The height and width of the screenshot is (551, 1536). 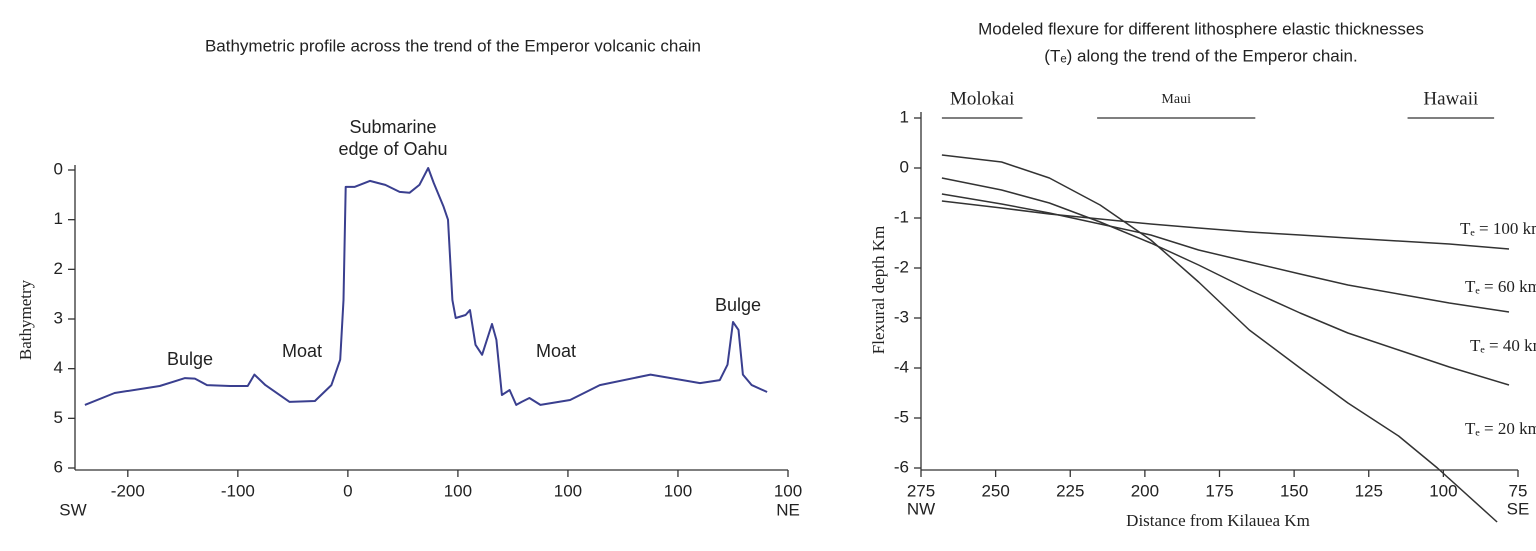 I want to click on x-tick-label: 150, so click(x=1294, y=490).